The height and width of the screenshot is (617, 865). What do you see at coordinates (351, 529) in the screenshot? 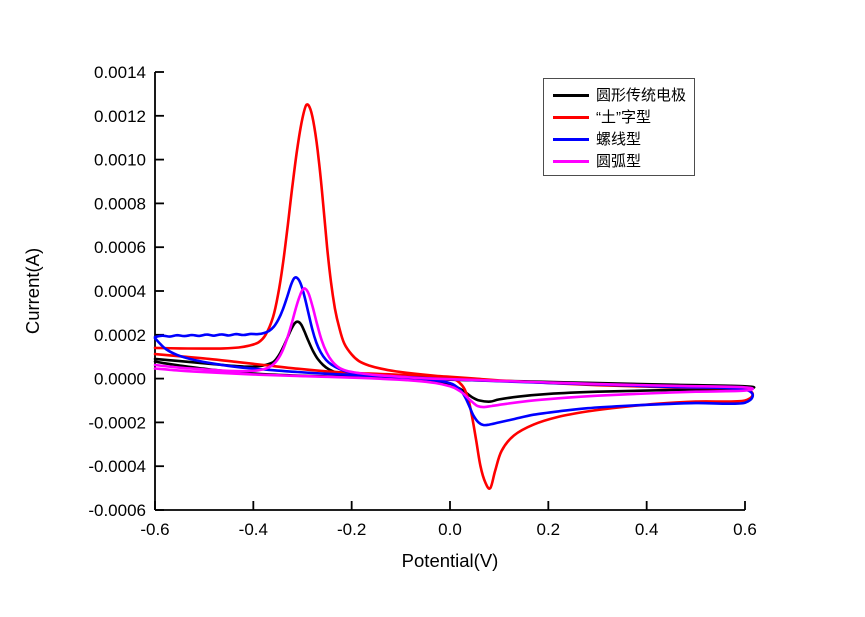
I see `x-tick-label: -0.2` at bounding box center [351, 529].